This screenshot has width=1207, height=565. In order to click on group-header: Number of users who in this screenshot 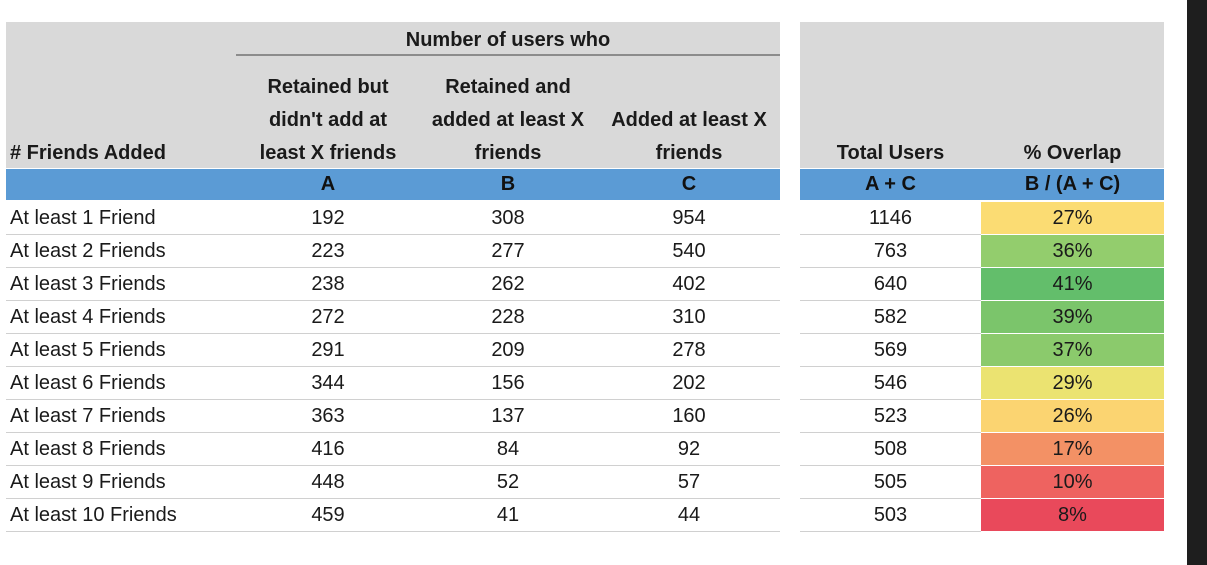, I will do `click(508, 41)`.